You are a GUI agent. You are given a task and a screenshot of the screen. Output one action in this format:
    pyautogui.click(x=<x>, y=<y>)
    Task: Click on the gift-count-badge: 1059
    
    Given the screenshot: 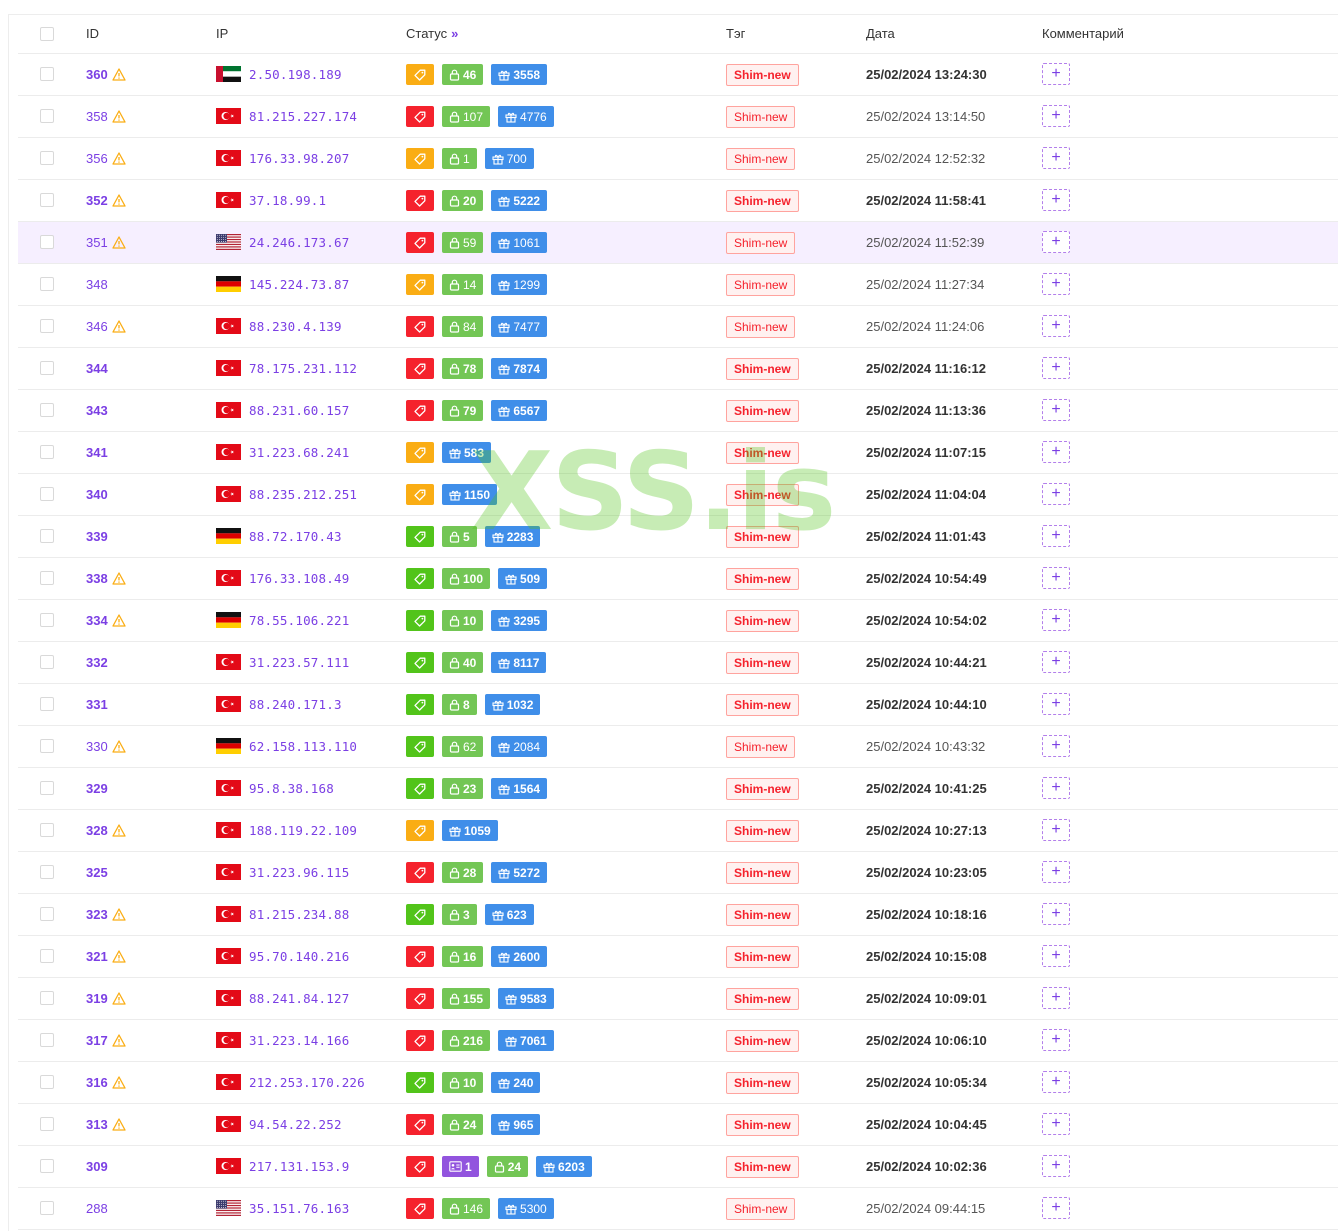 What is the action you would take?
    pyautogui.click(x=470, y=830)
    